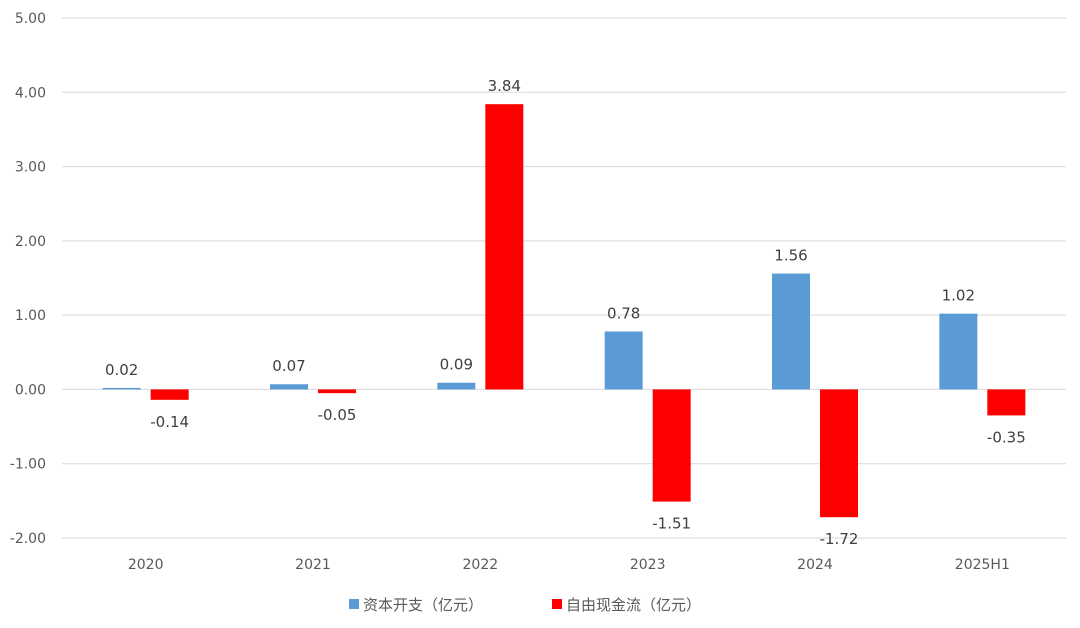 This screenshot has height=628, width=1080. What do you see at coordinates (121, 370) in the screenshot?
I see `data-label: 0.02` at bounding box center [121, 370].